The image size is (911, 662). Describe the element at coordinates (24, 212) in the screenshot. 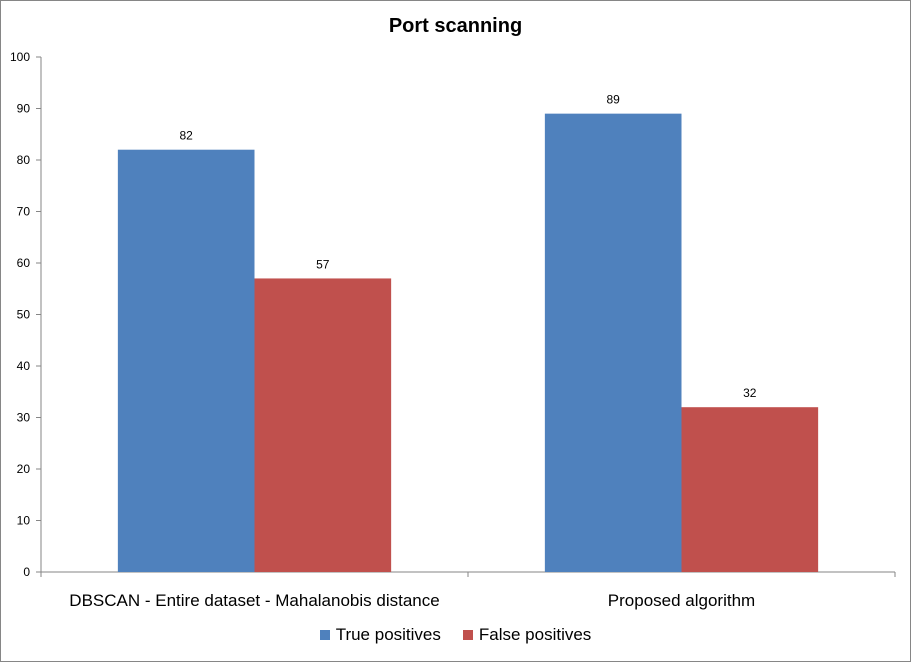

I see `y-tick-label: 70` at that location.